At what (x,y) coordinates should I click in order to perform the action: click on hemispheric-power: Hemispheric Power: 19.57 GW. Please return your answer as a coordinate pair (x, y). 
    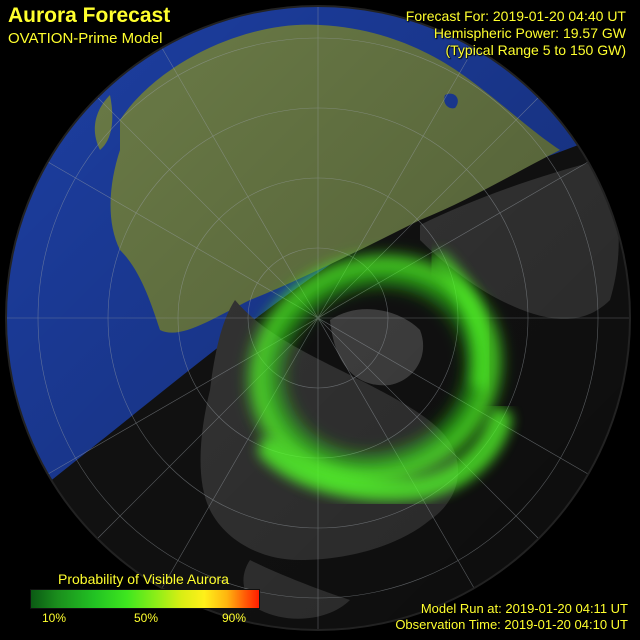
    Looking at the image, I should click on (529, 33).